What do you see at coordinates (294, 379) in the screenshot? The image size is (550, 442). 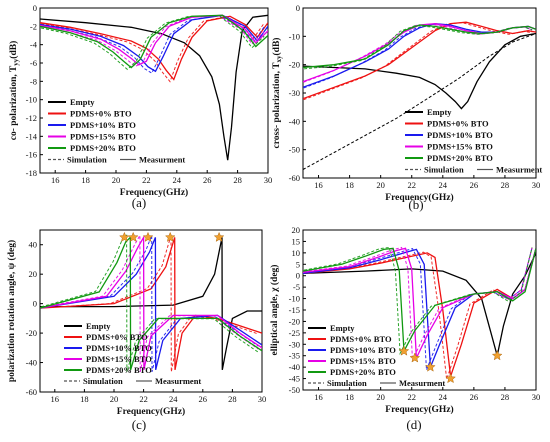 I see `y-tick-label: -45` at bounding box center [294, 379].